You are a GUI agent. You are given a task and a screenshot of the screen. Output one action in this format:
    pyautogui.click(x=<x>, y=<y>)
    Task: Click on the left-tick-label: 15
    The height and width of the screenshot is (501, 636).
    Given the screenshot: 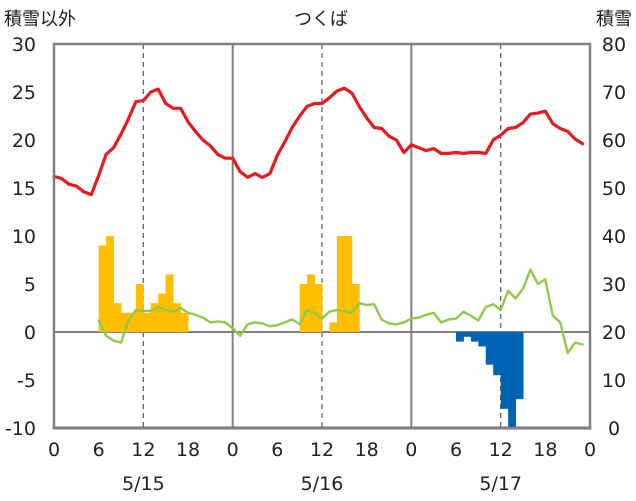 What is the action you would take?
    pyautogui.click(x=24, y=189)
    